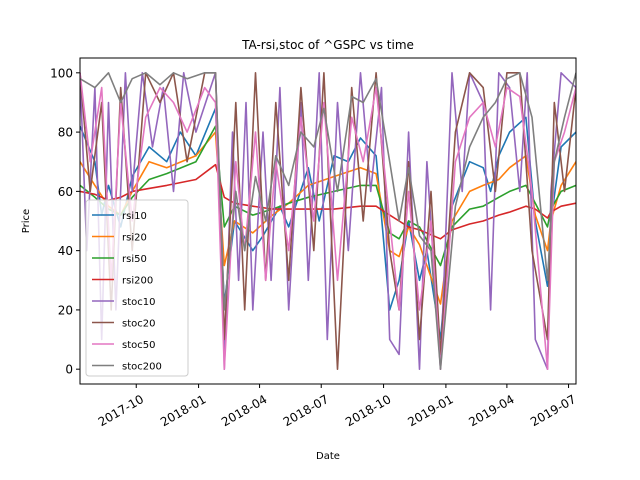 Image resolution: width=640 pixels, height=480 pixels. I want to click on legend-label-rsi10: rsi10, so click(134, 216).